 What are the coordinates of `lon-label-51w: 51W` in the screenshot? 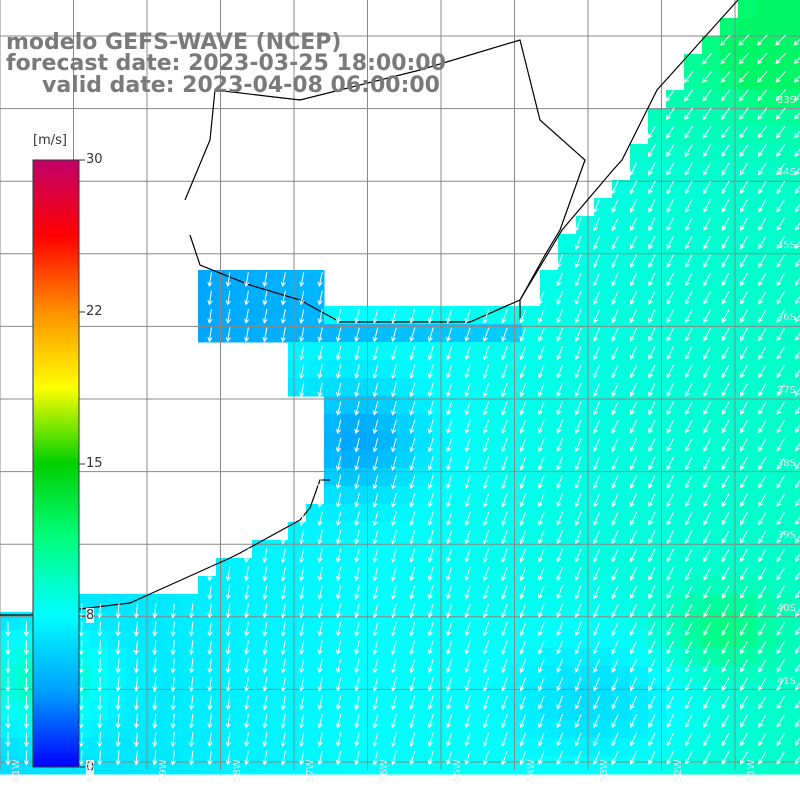 It's located at (751, 770).